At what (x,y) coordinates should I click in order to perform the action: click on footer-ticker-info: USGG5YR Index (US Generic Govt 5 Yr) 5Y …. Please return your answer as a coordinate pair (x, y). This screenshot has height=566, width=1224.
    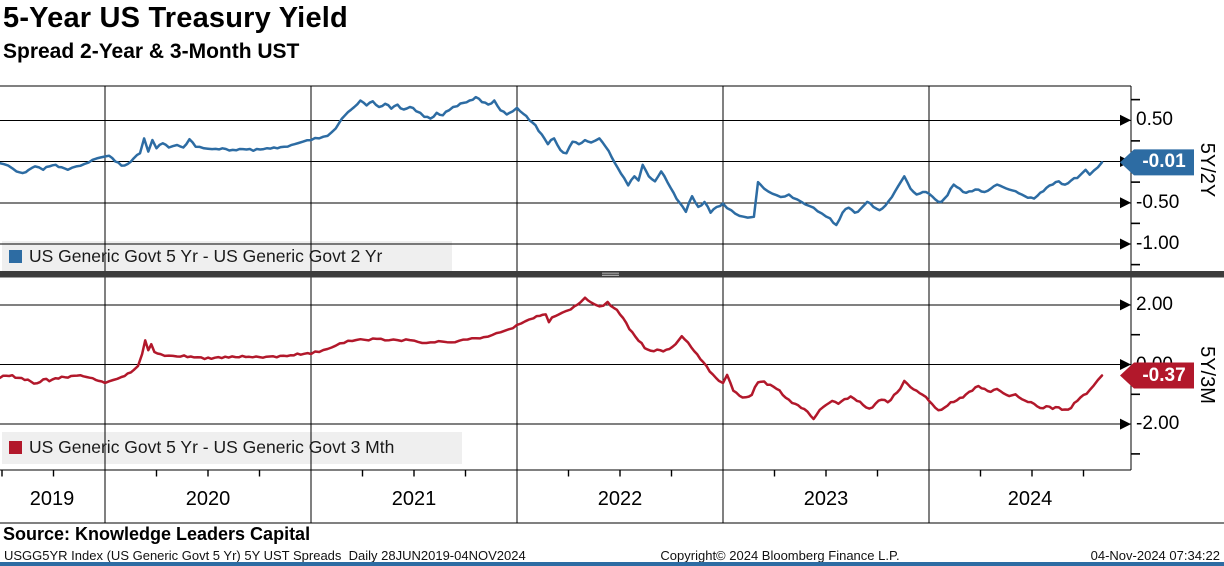
    Looking at the image, I should click on (265, 555).